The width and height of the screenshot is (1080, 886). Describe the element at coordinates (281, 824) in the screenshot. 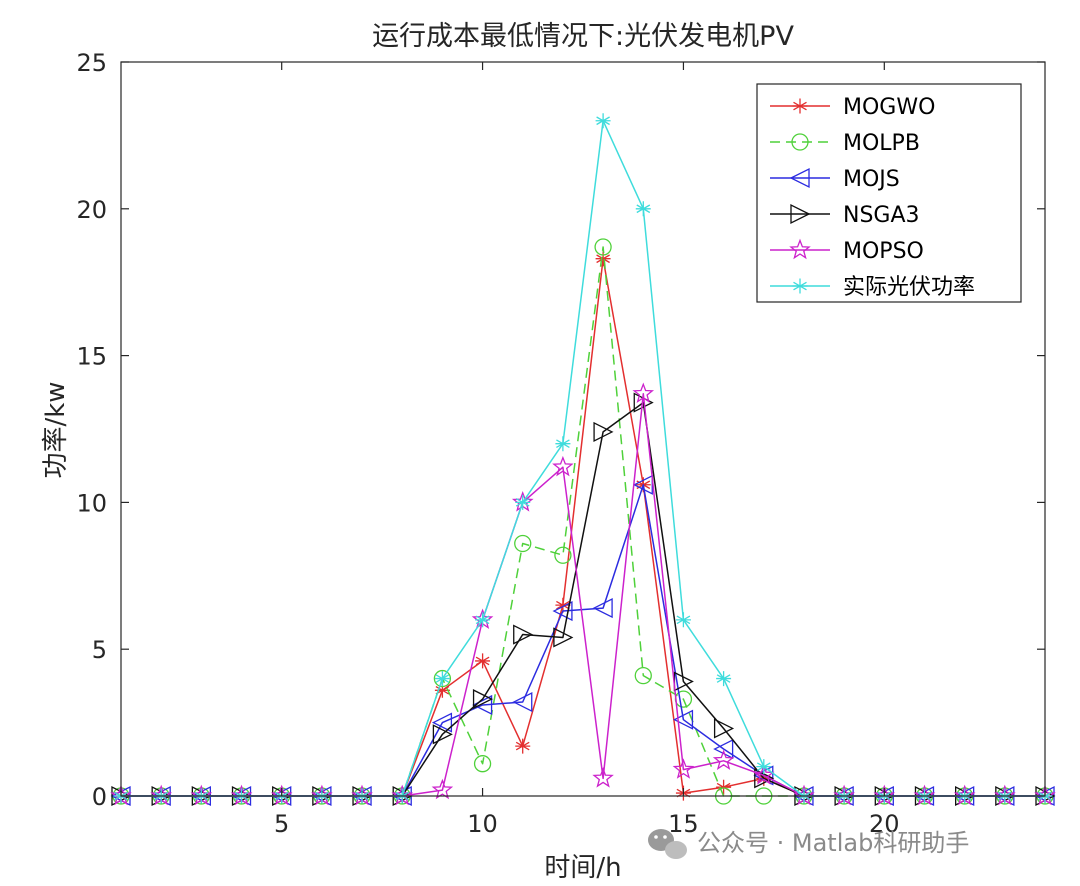

I see `x-tick-label: 5` at that location.